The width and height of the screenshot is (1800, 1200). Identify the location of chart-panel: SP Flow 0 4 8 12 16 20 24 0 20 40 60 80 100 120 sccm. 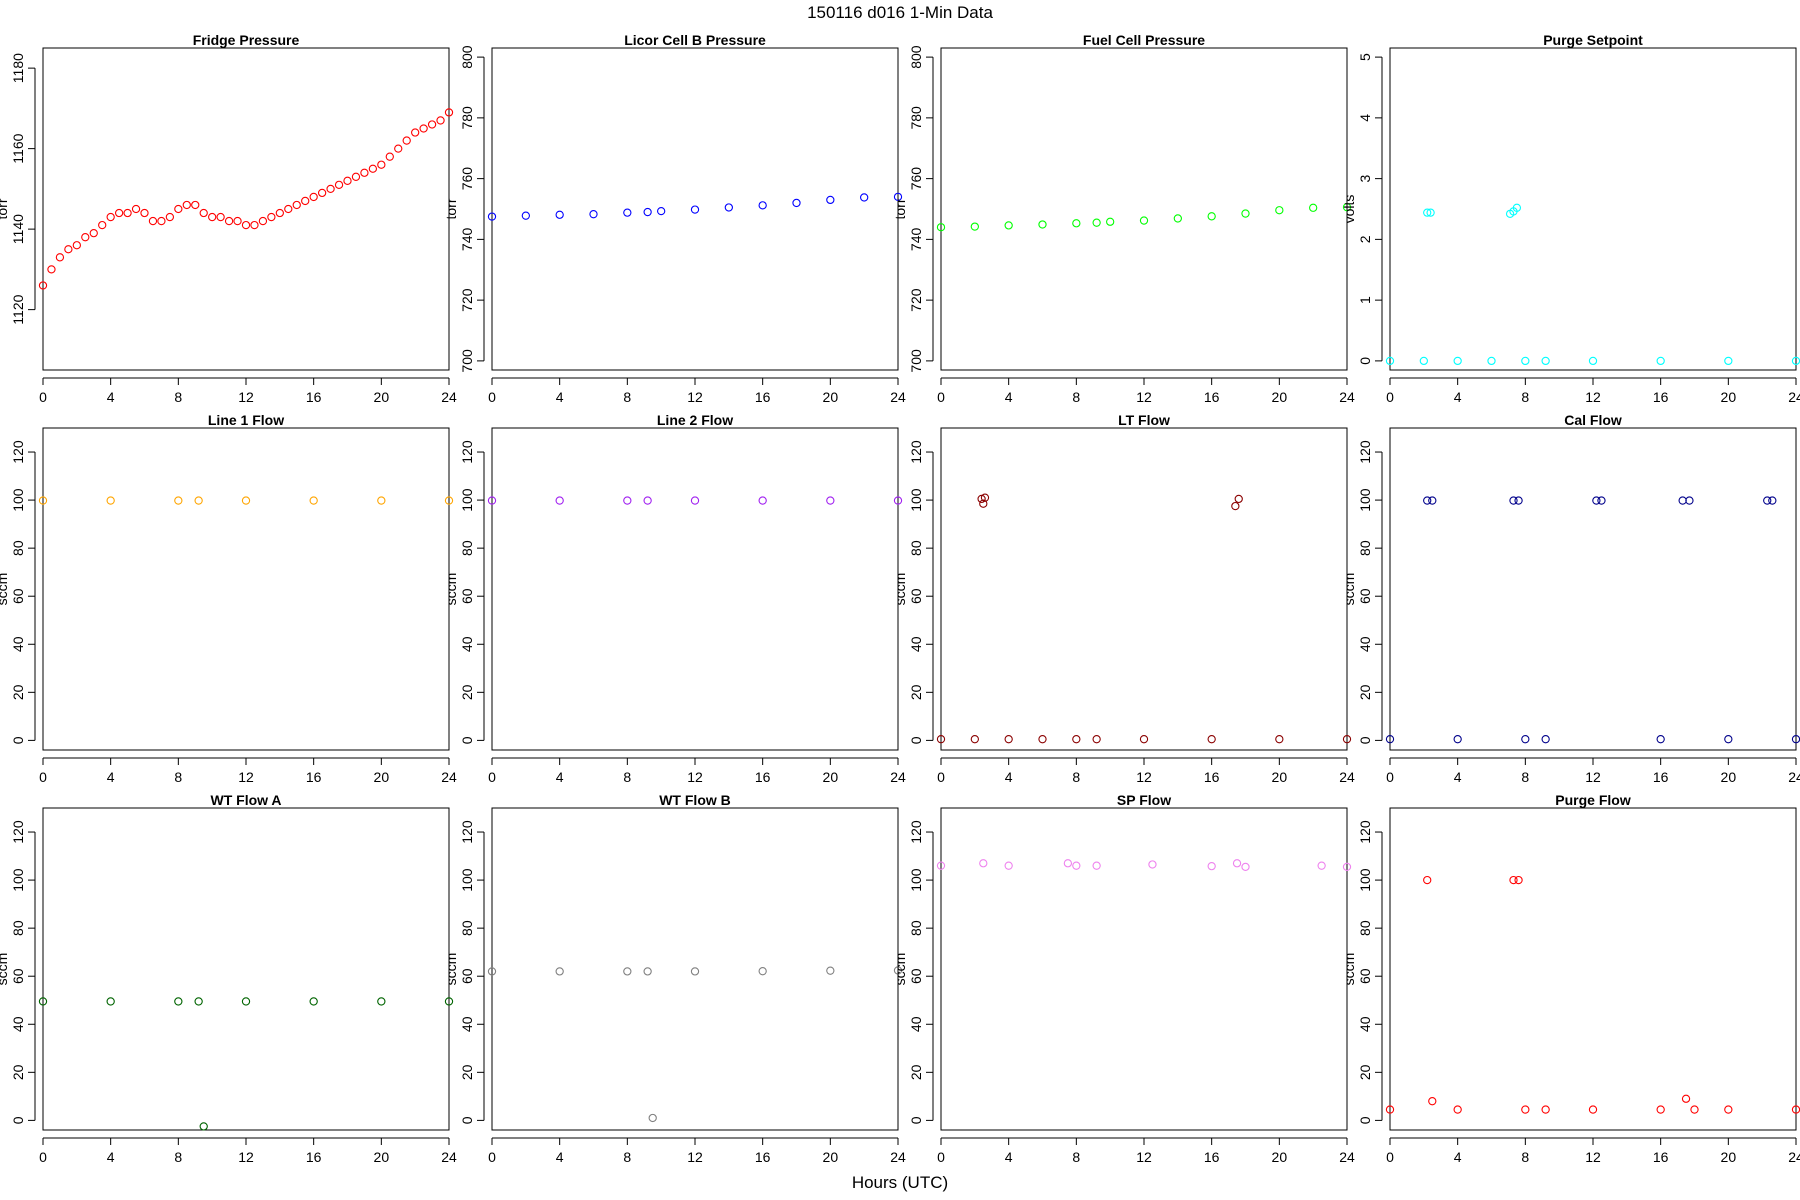
(1123, 978).